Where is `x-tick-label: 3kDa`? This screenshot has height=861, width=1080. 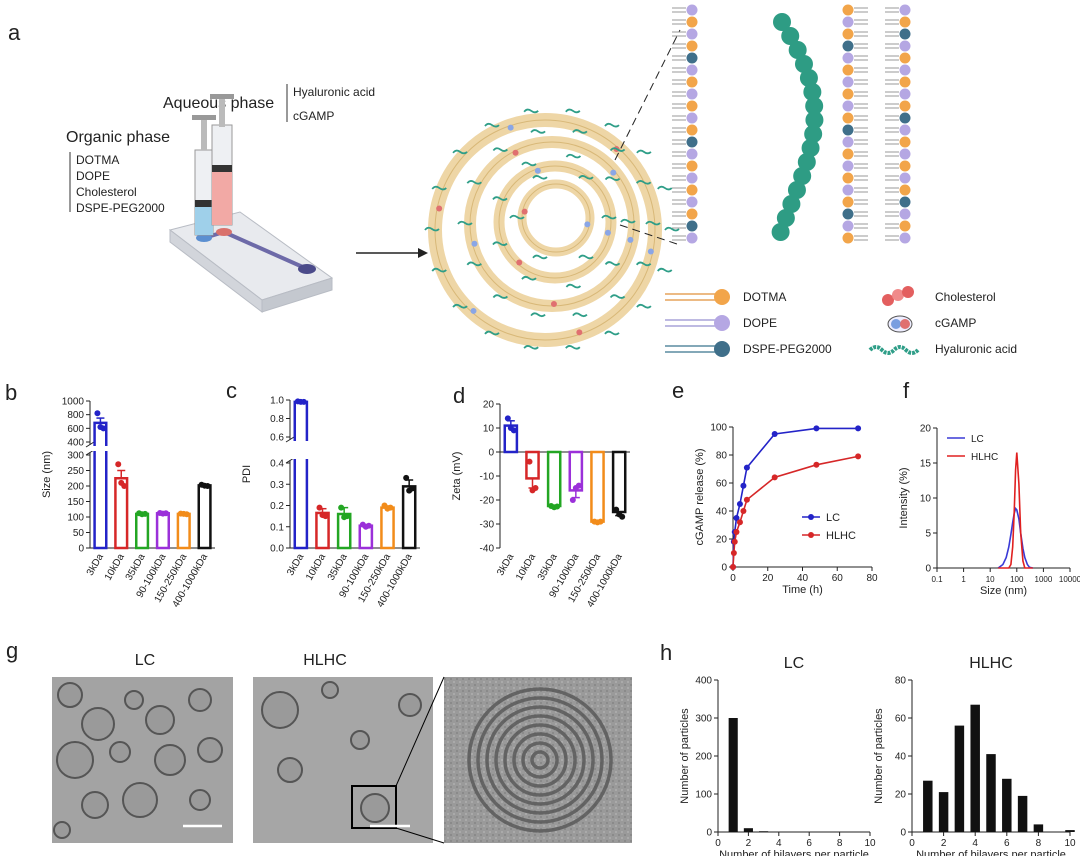
x-tick-label: 3kDa is located at coordinates (295, 565).